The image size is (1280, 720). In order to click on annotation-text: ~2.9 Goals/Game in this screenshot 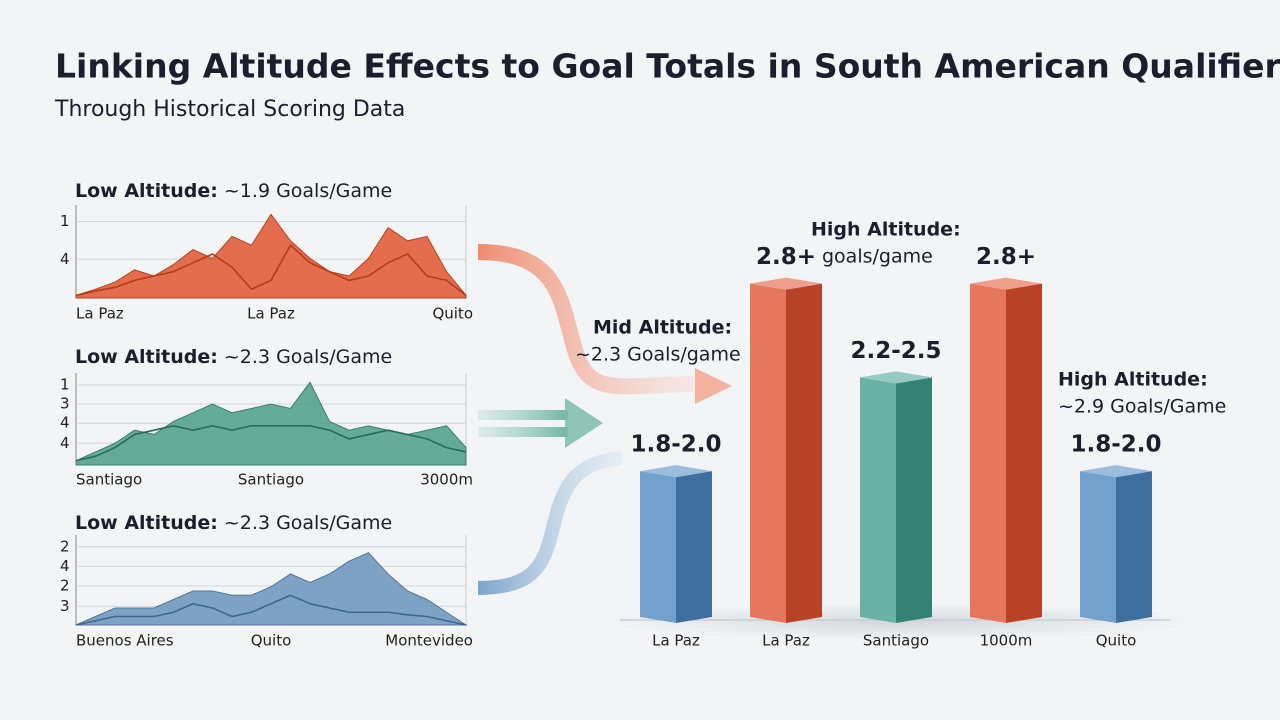, I will do `click(1142, 407)`.